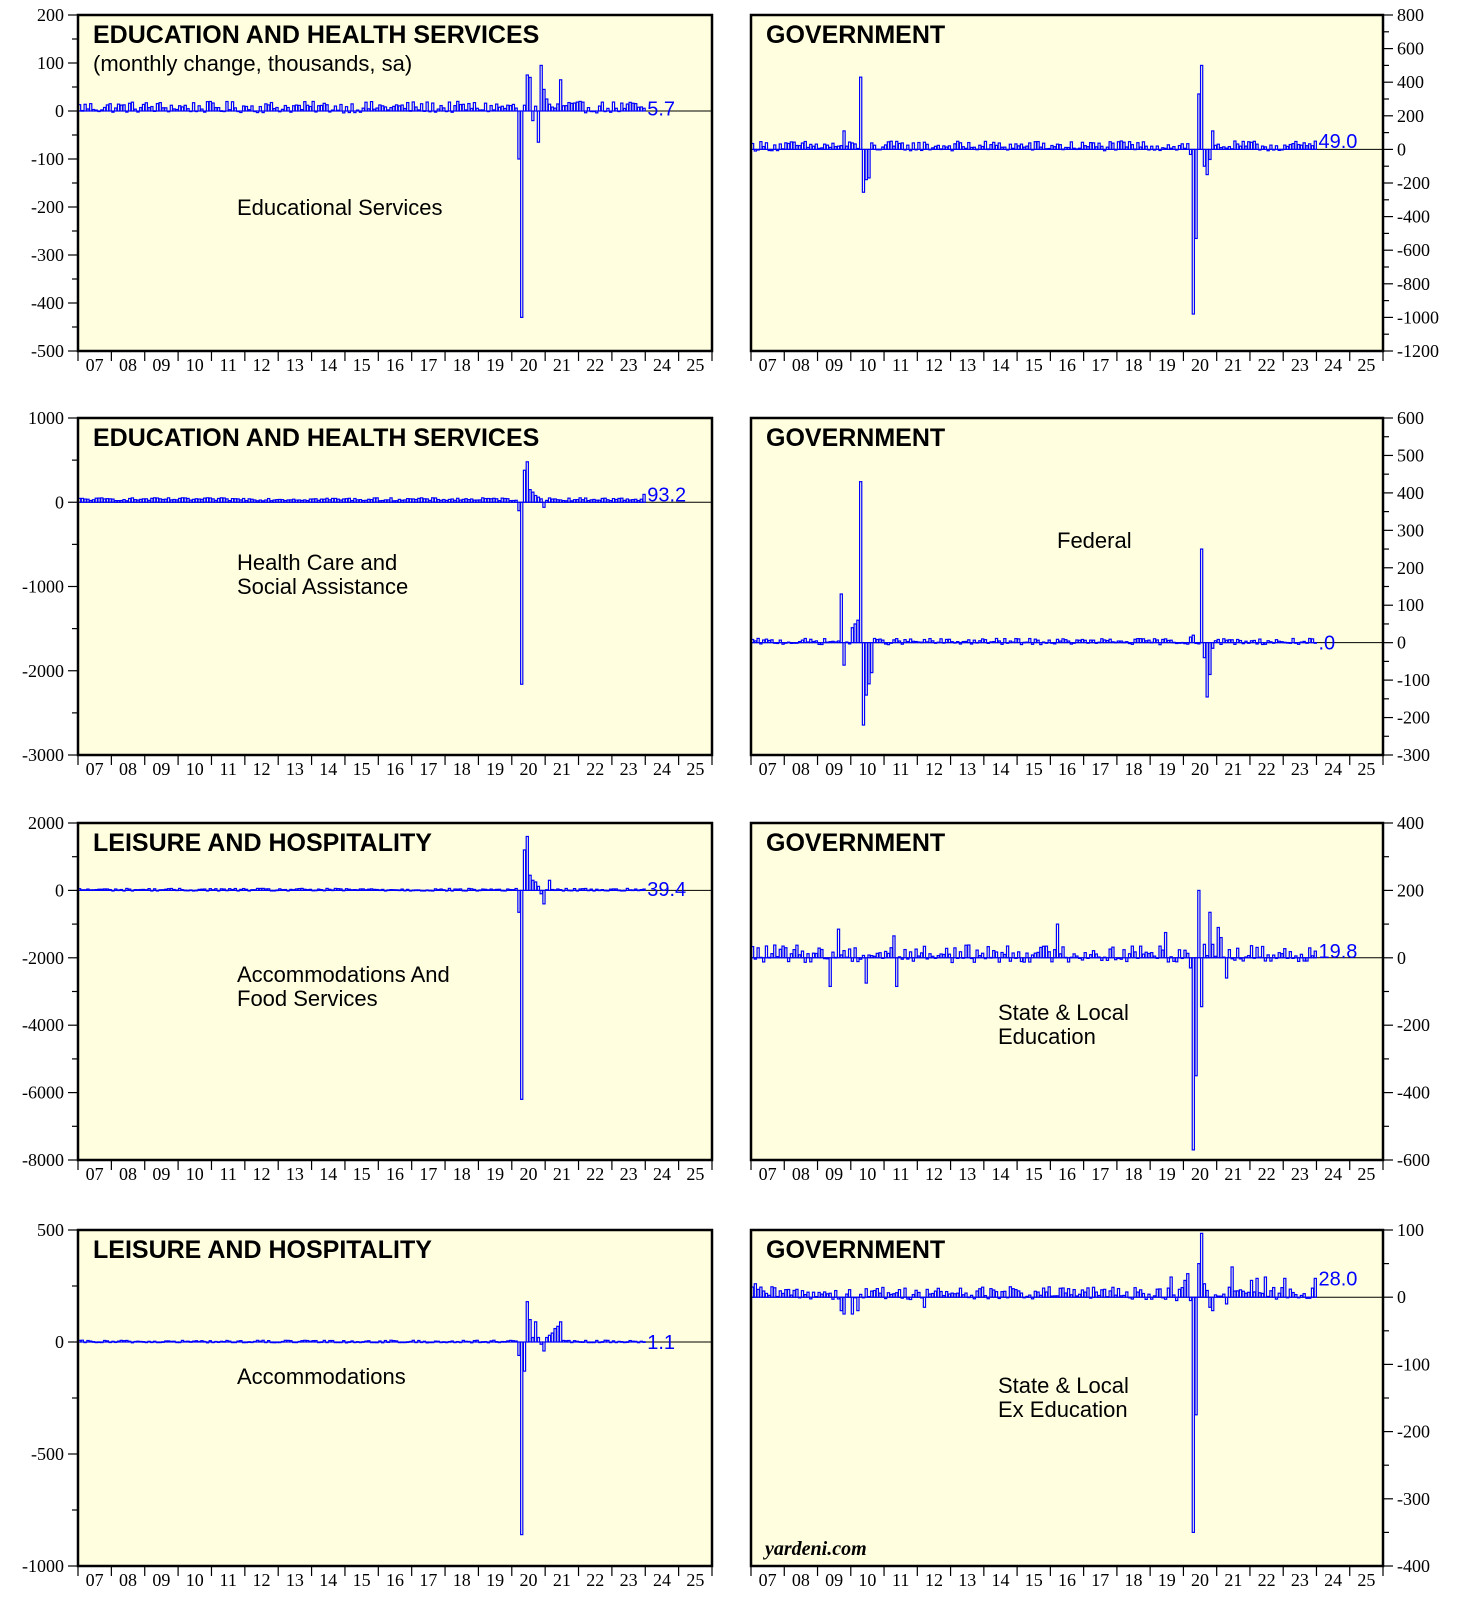 This screenshot has height=1597, width=1472. Describe the element at coordinates (1413, 1093) in the screenshot. I see `y-tick-label: -400` at that location.